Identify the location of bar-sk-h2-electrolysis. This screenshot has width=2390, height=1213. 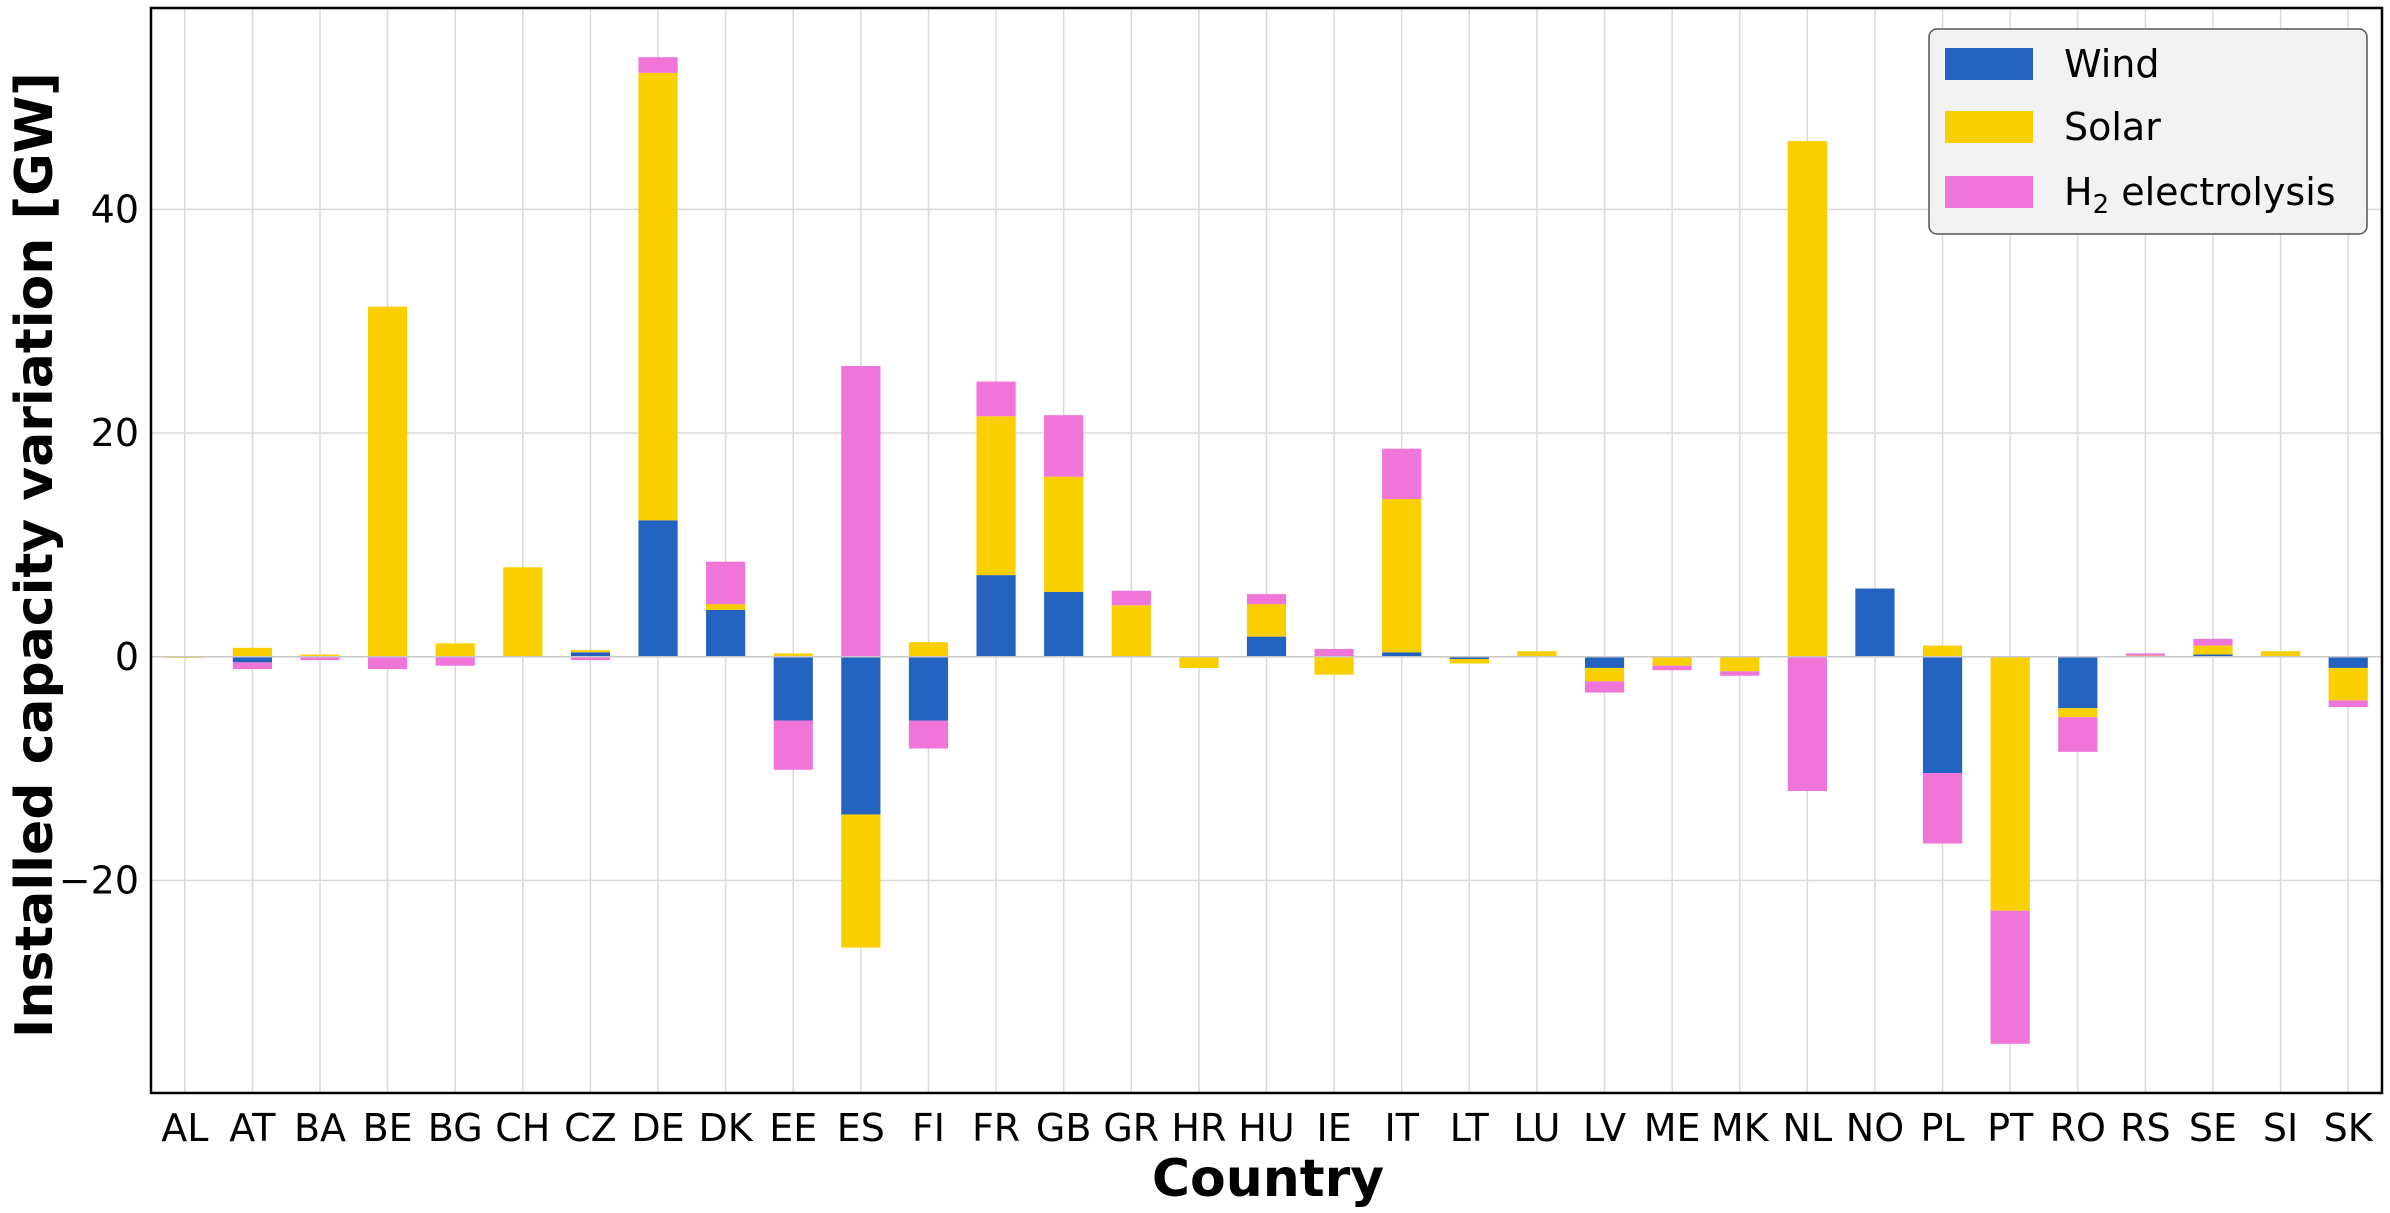
(2348, 704).